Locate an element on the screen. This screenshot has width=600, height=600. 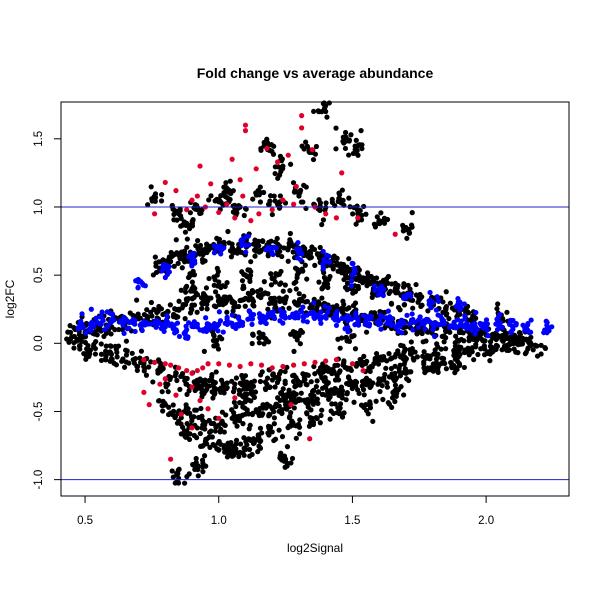
x-tick-label: 1.0 is located at coordinates (219, 521).